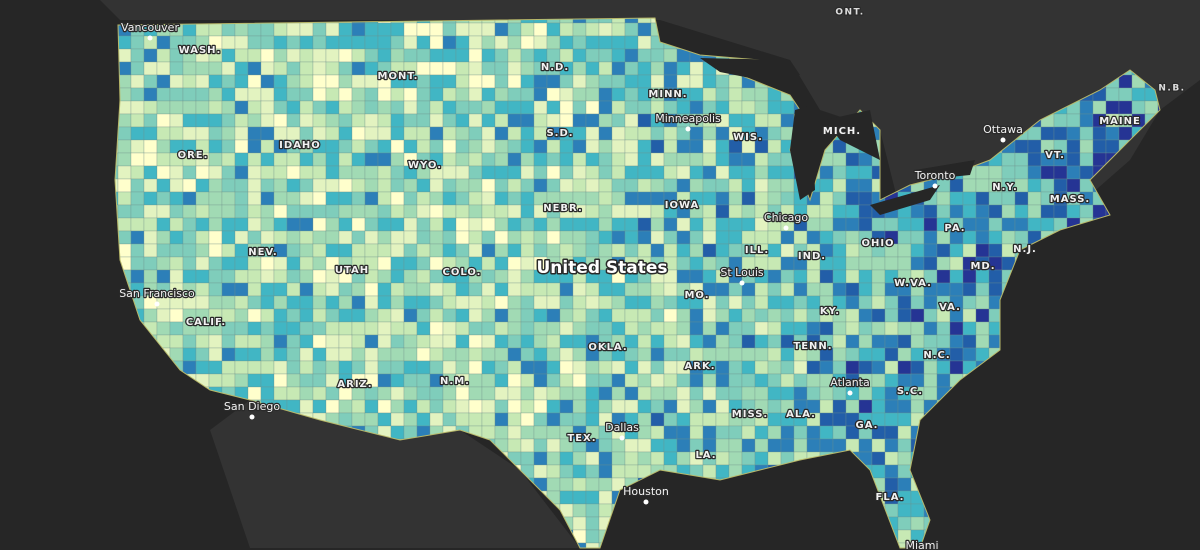 This screenshot has width=1200, height=550. I want to click on region-label: IND., so click(812, 256).